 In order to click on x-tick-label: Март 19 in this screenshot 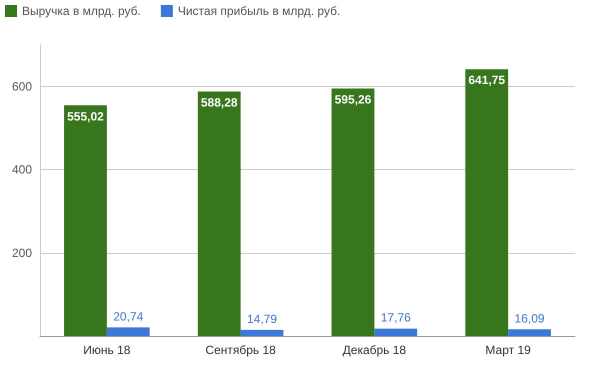, I will do `click(508, 350)`.